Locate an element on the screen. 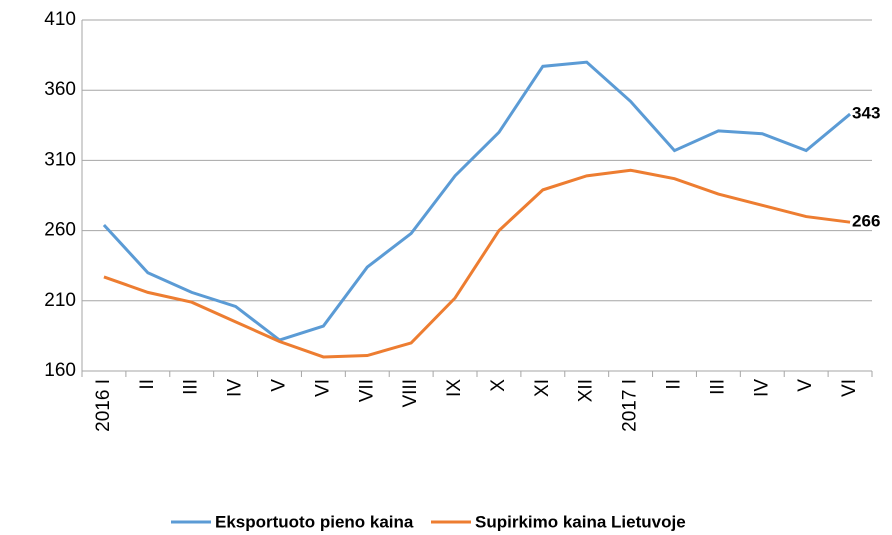 Image resolution: width=892 pixels, height=535 pixels. y-tick-label: 310 is located at coordinates (60, 159).